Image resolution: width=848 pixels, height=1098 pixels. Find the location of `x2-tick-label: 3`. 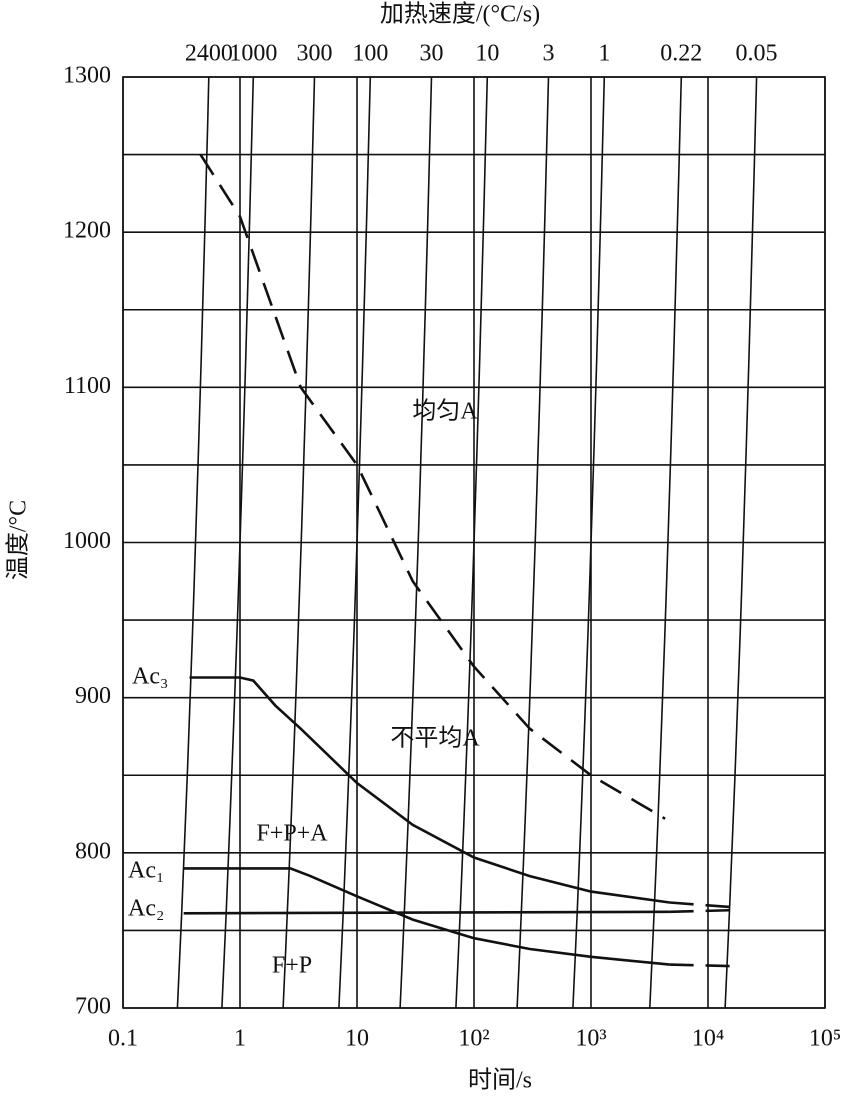

x2-tick-label: 3 is located at coordinates (549, 54).